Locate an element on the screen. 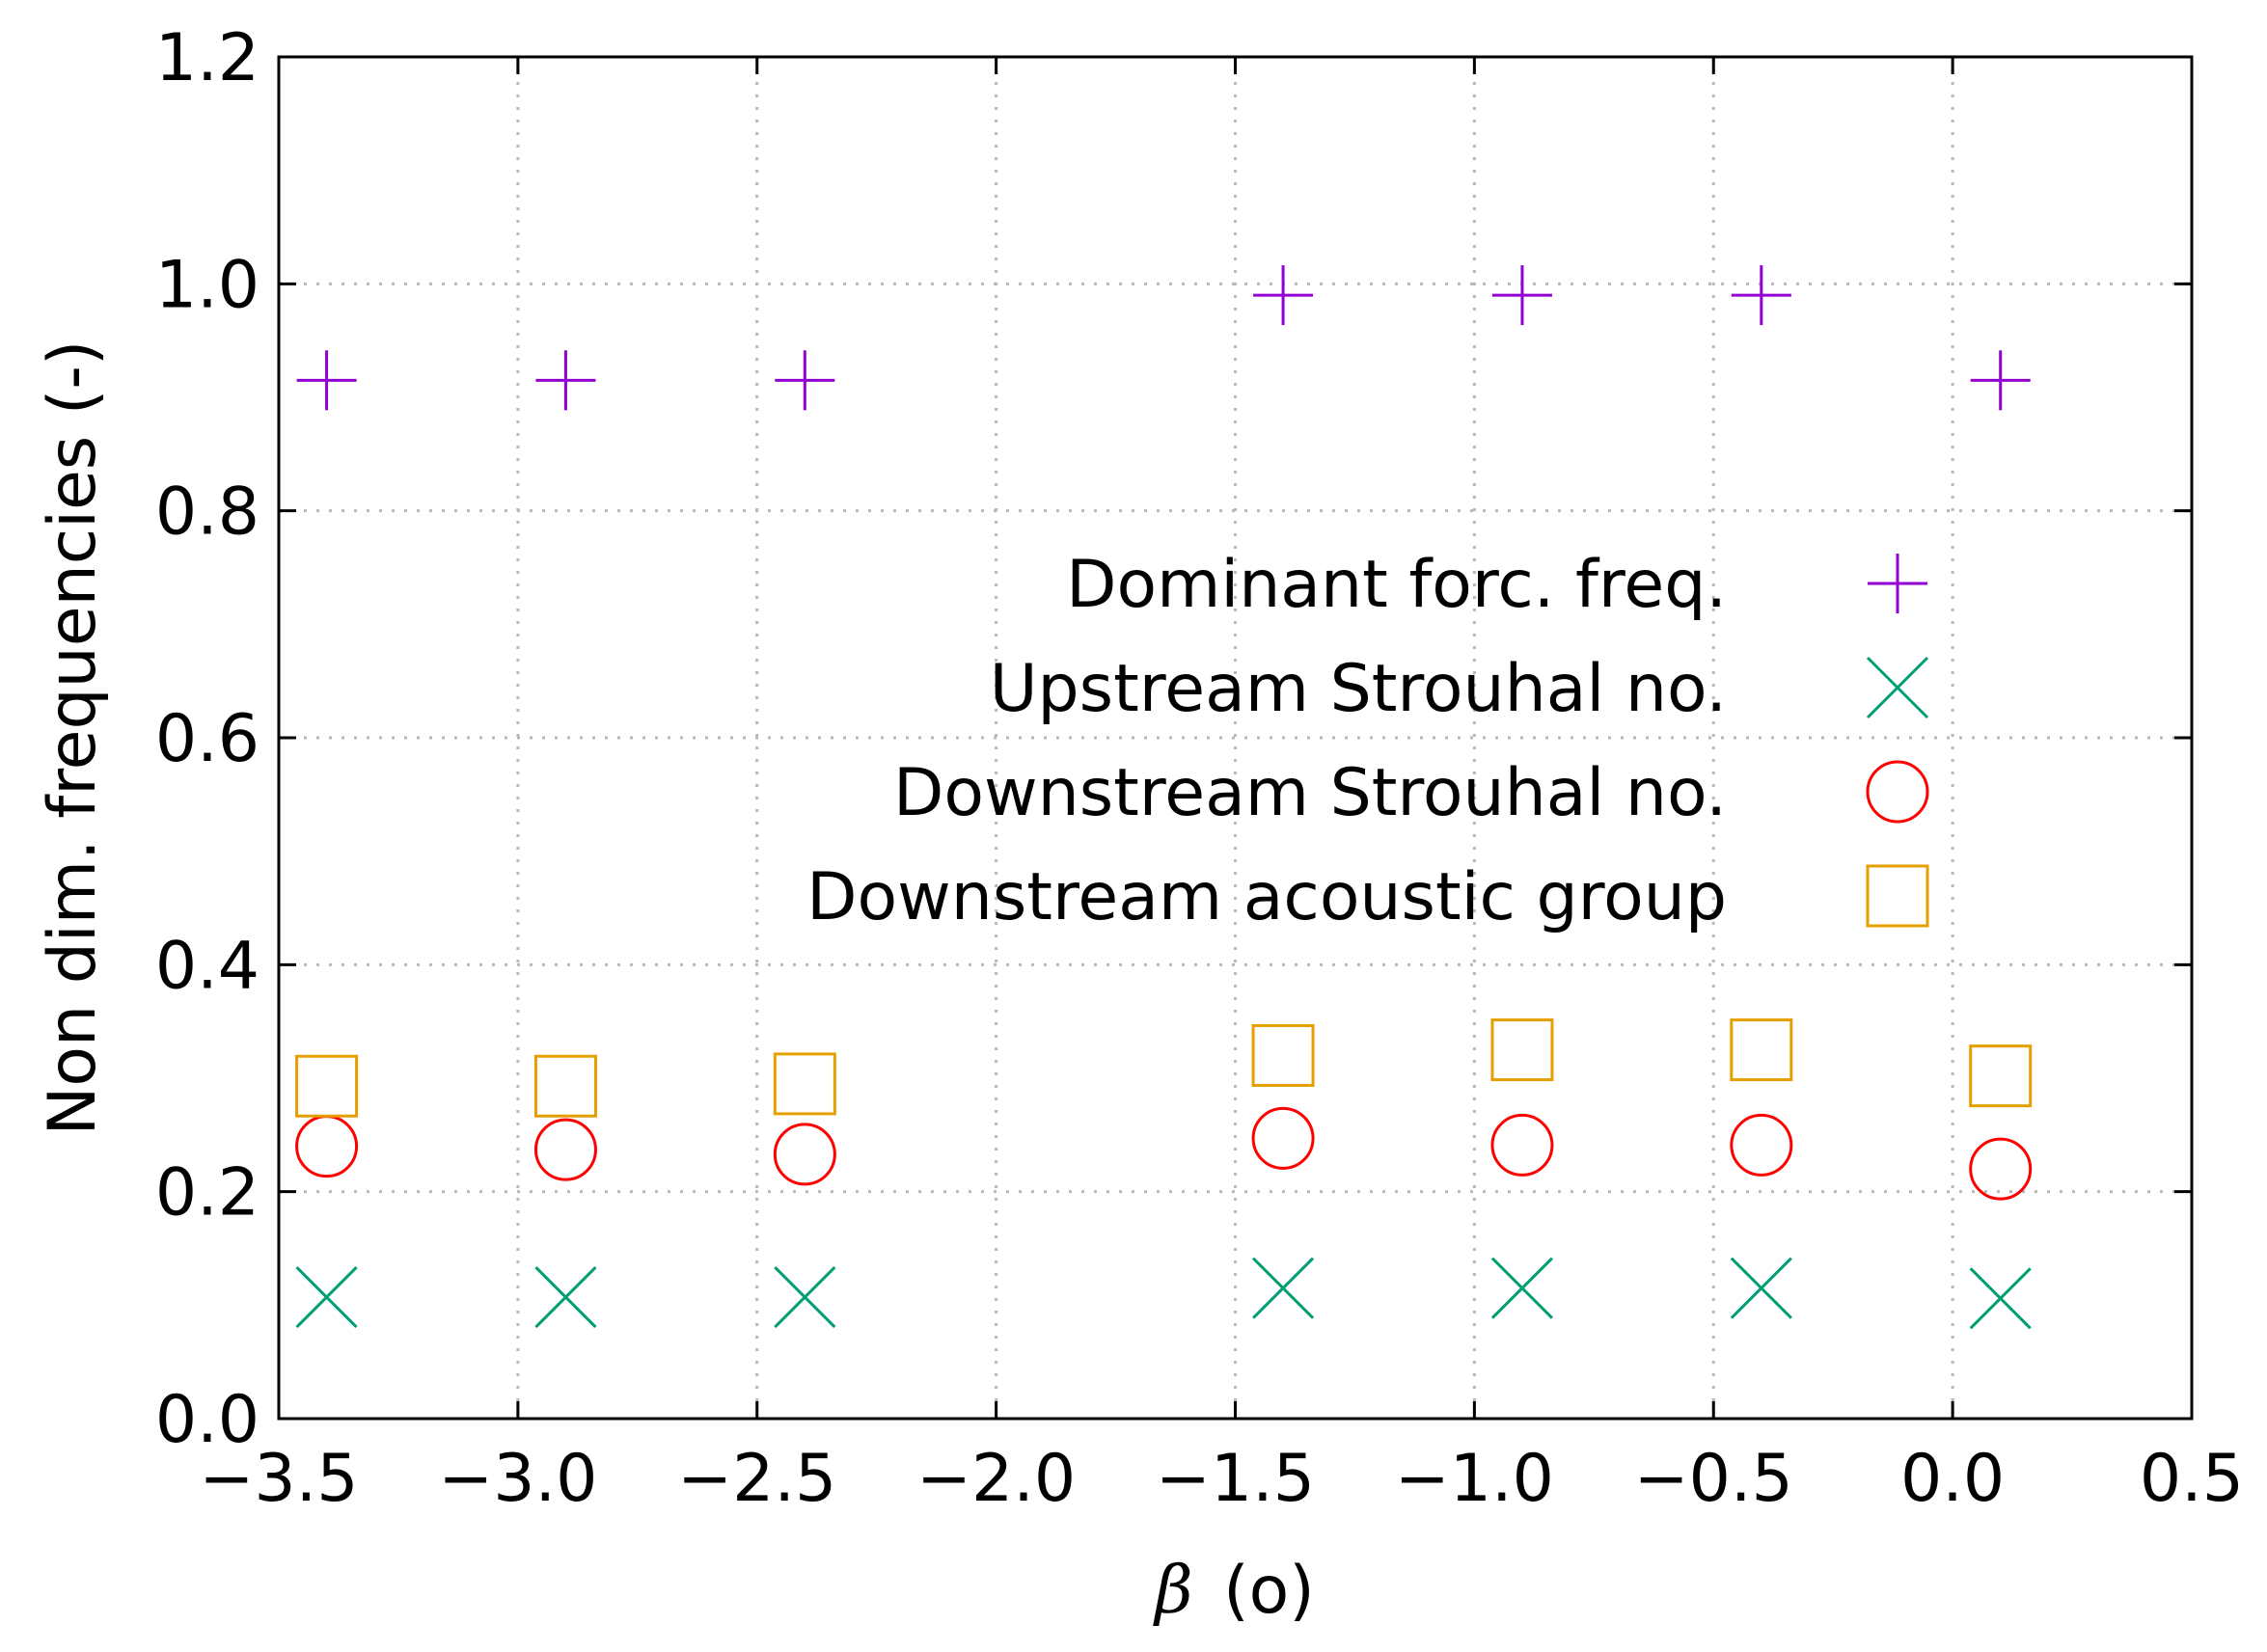  y-tick-label: 0.6 is located at coordinates (207, 739).